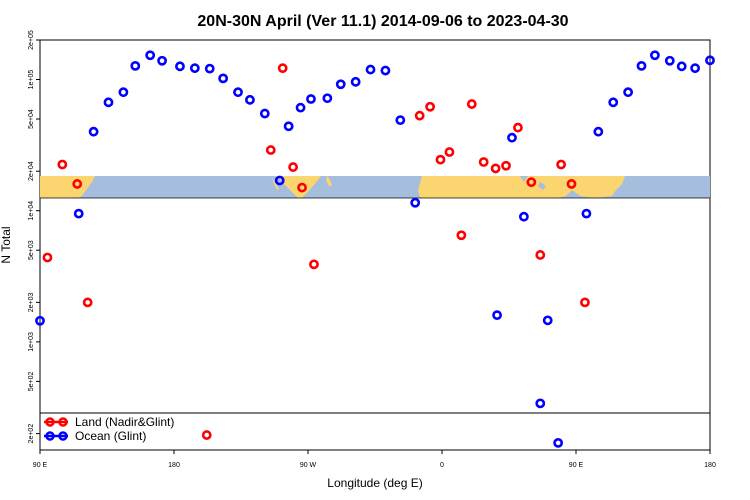  Describe the element at coordinates (31, 211) in the screenshot. I see `y-tick-label: 1e+04` at that location.